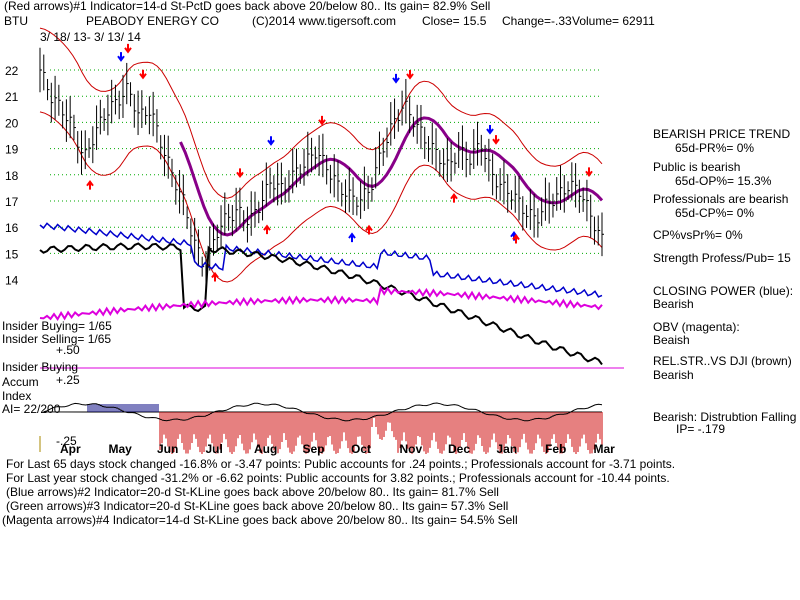 The width and height of the screenshot is (800, 600). What do you see at coordinates (696, 327) in the screenshot?
I see `obv-label: OBV (magenta):` at bounding box center [696, 327].